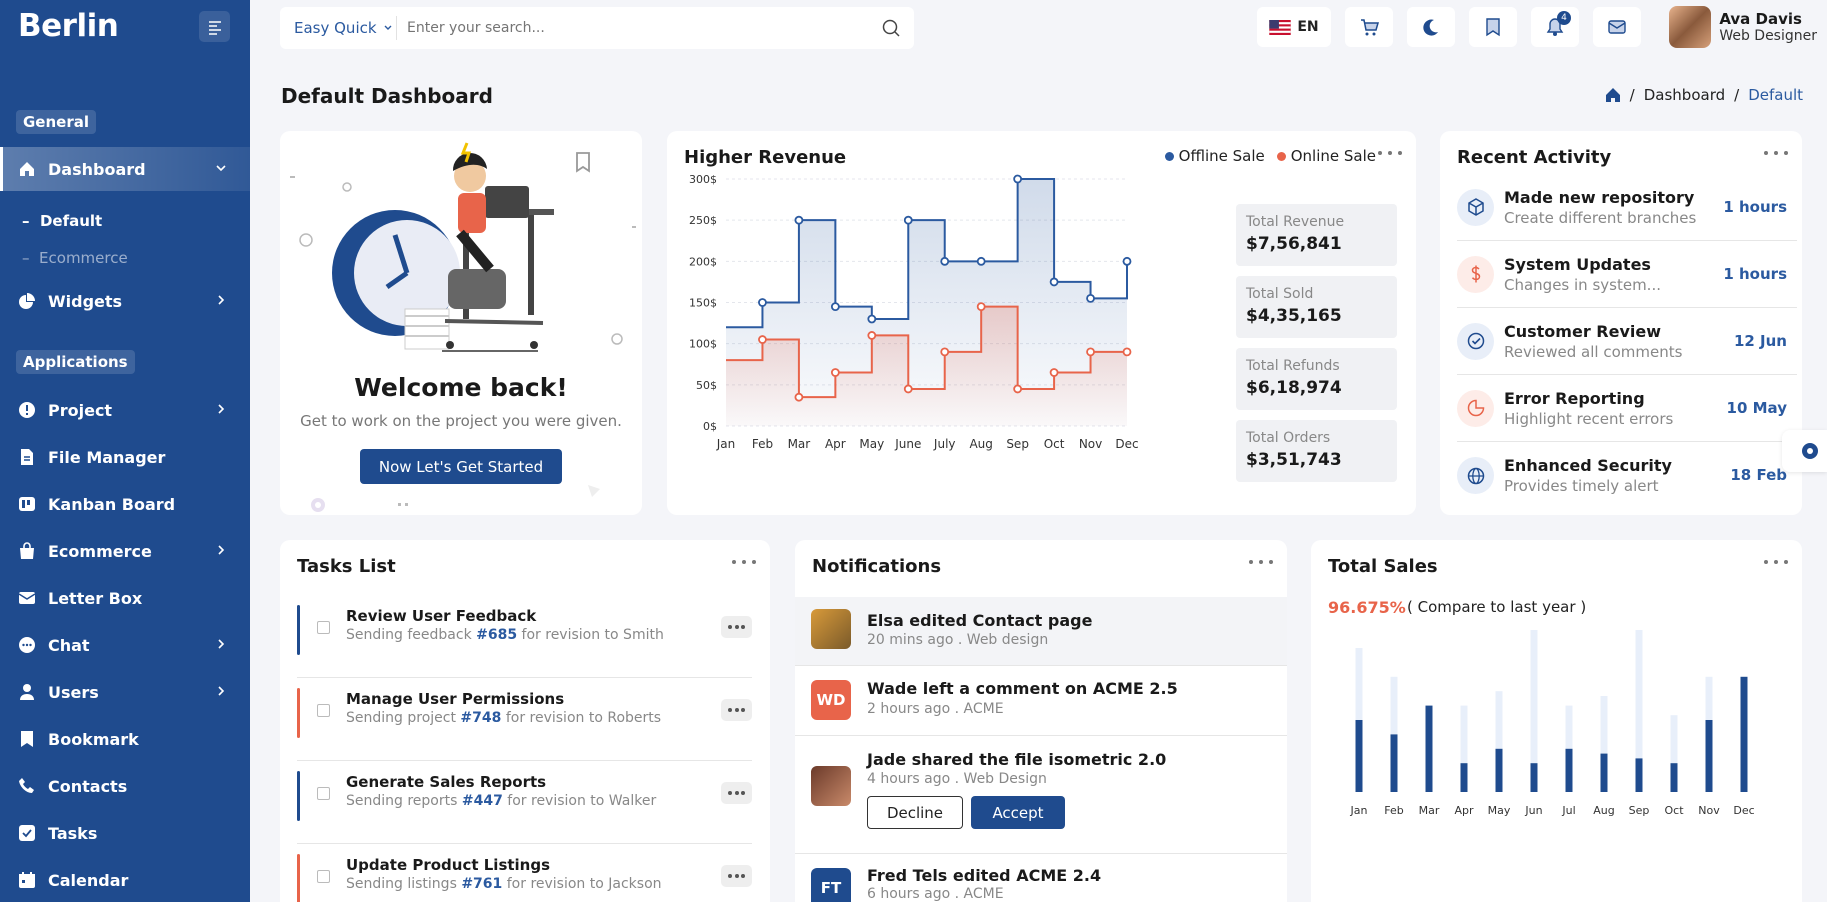 The width and height of the screenshot is (1827, 902). What do you see at coordinates (125, 786) in the screenshot?
I see `sidebar-item-contacts: Contacts` at bounding box center [125, 786].